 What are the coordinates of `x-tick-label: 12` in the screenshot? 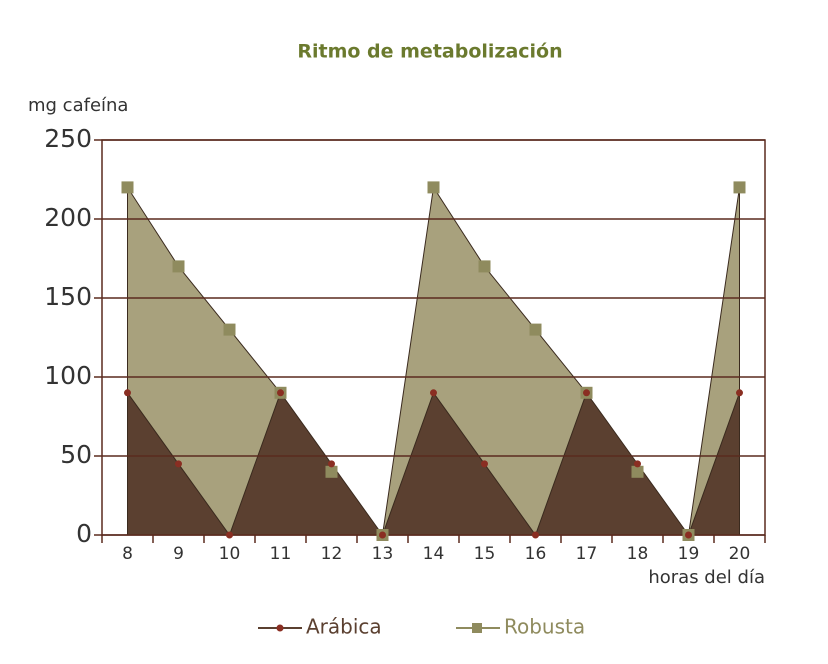 It's located at (332, 554).